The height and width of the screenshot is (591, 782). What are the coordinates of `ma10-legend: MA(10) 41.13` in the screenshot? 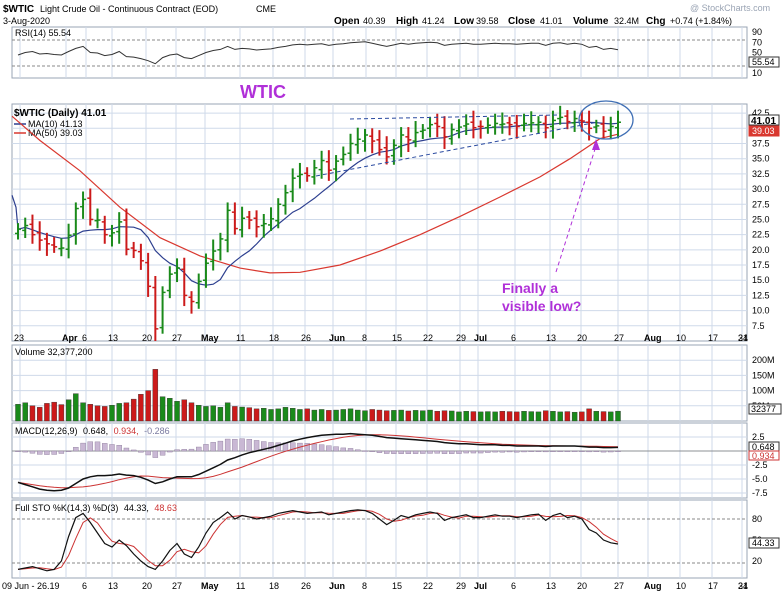 It's located at (55, 124).